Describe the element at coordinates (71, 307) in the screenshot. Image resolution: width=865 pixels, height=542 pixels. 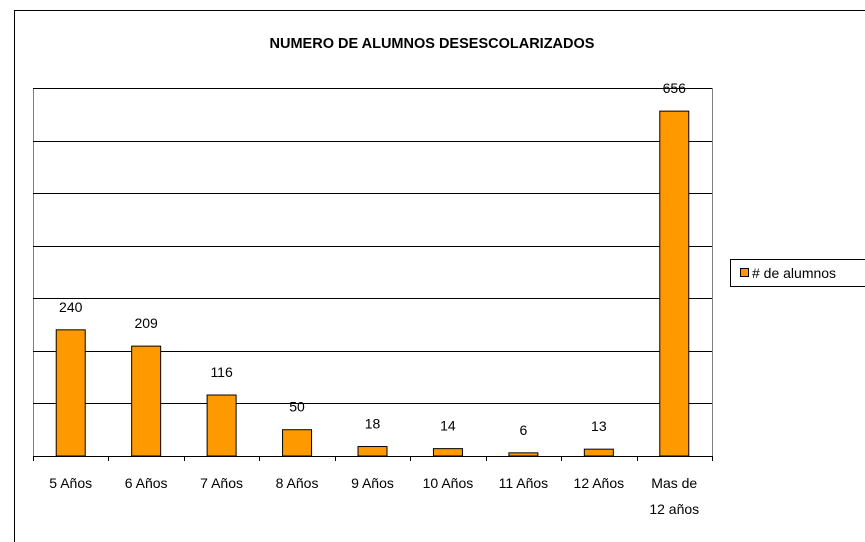
I see `data-label: 240` at that location.